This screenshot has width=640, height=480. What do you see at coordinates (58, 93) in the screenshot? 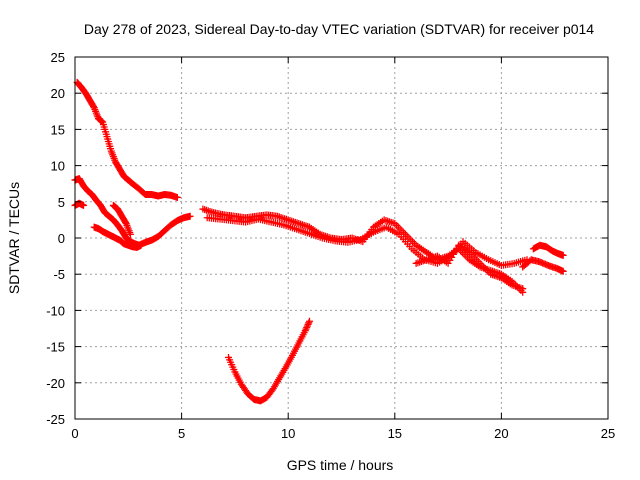
I see `y-tick-label: 20` at bounding box center [58, 93].